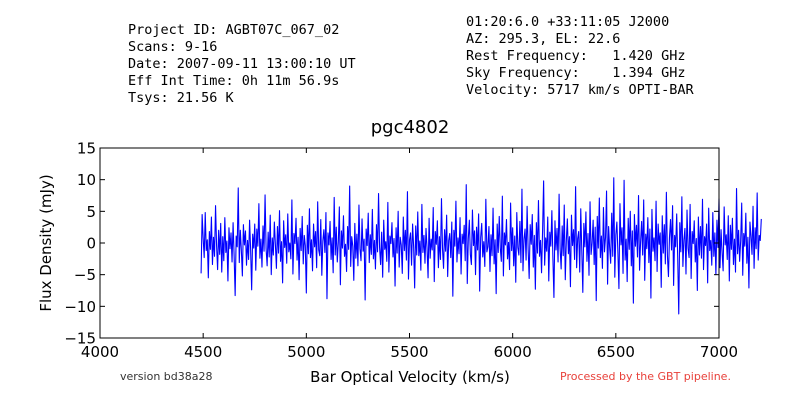 The width and height of the screenshot is (800, 400). I want to click on header-scans: Scans: 9-16, so click(173, 47).